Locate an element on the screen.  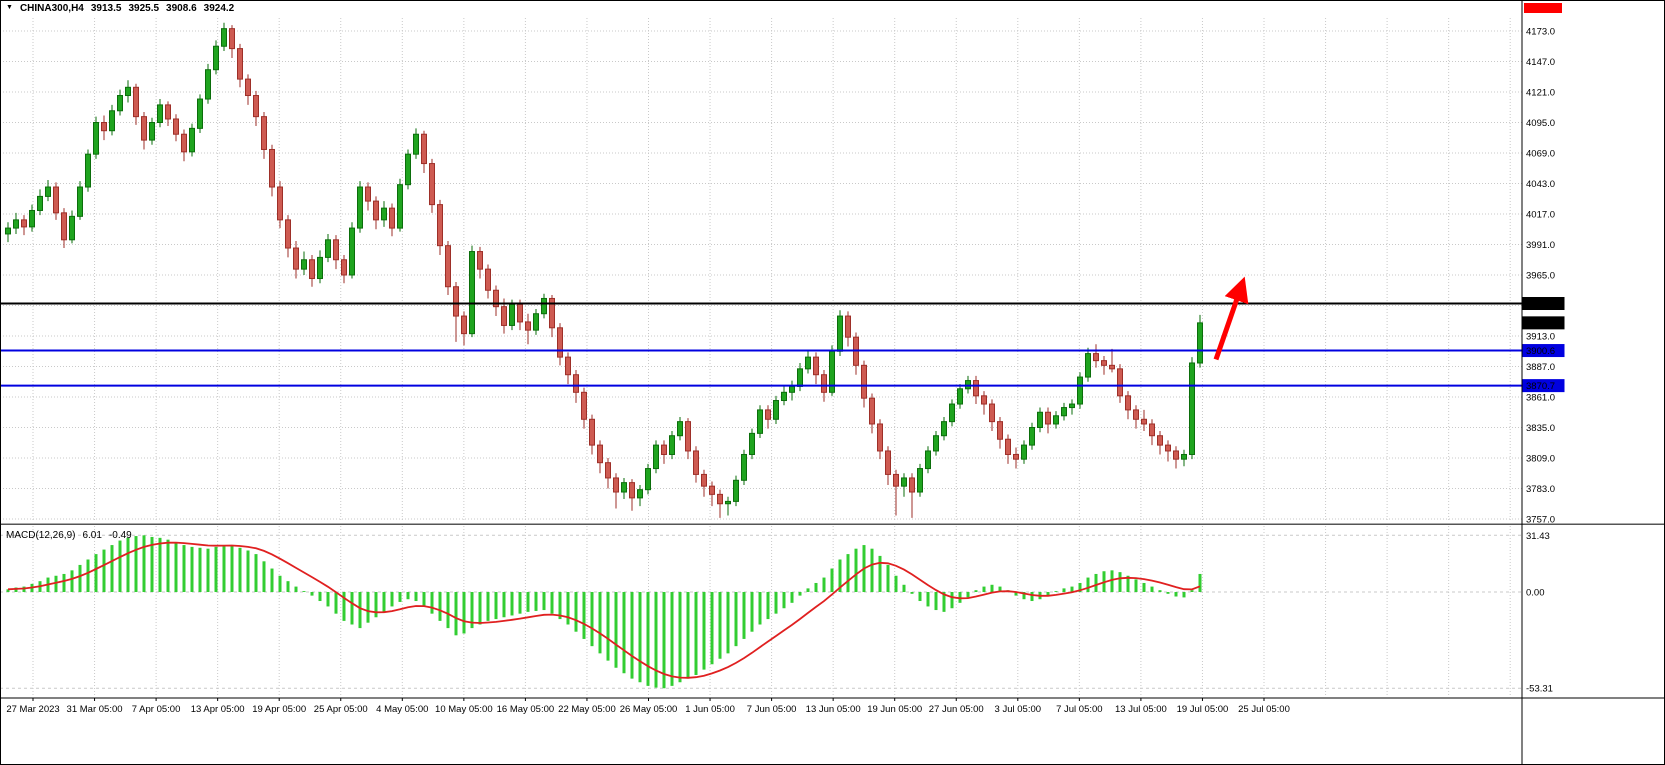
time-tick-label: 25 Apr 05:00 is located at coordinates (341, 709).